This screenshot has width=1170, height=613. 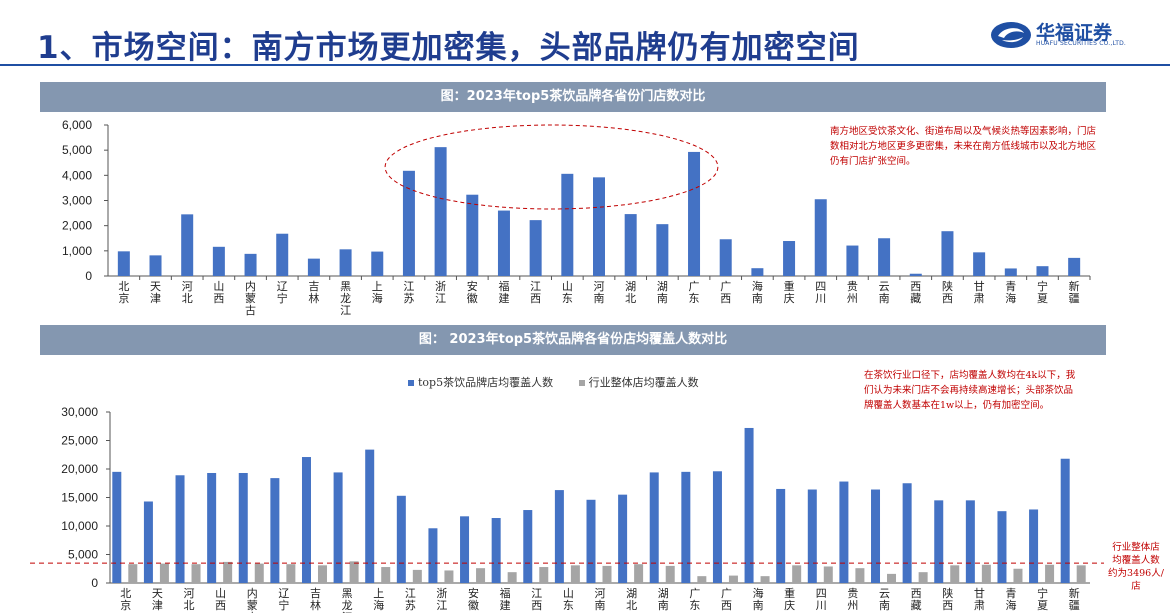 I want to click on x-tick-label: 河南, so click(x=600, y=599).